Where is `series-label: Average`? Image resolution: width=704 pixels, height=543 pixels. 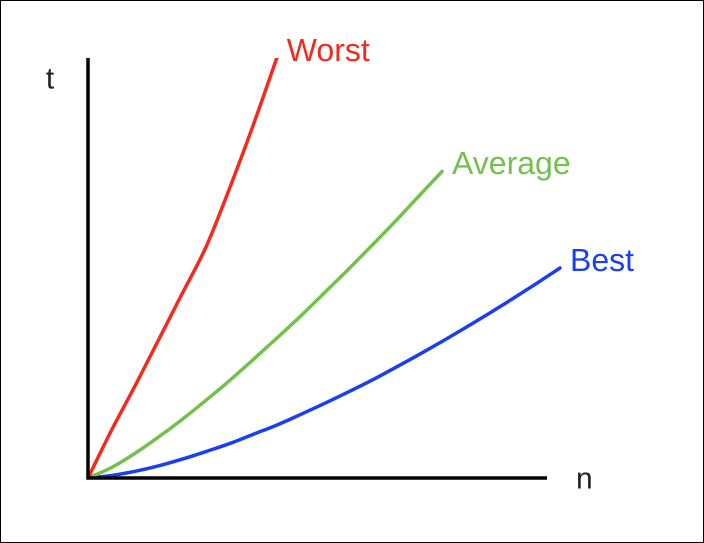 series-label: Average is located at coordinates (511, 163).